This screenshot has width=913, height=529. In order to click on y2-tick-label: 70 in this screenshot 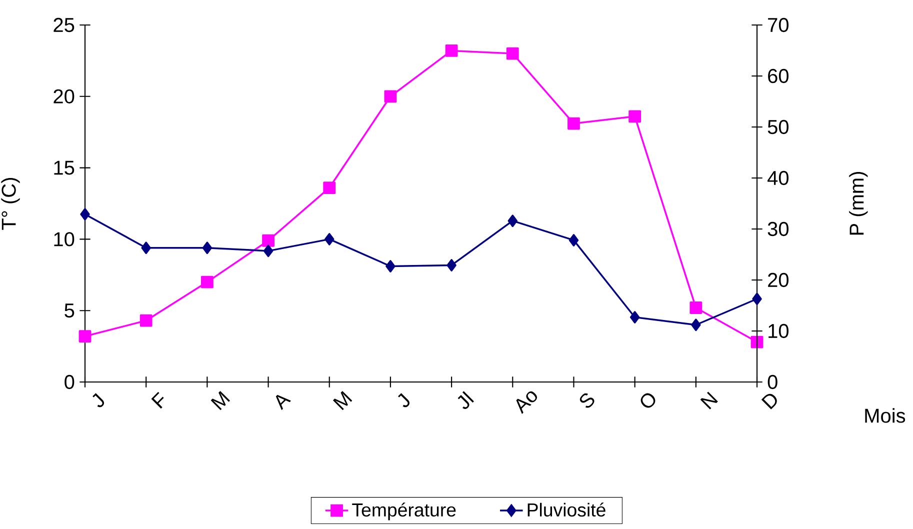, I will do `click(778, 25)`.